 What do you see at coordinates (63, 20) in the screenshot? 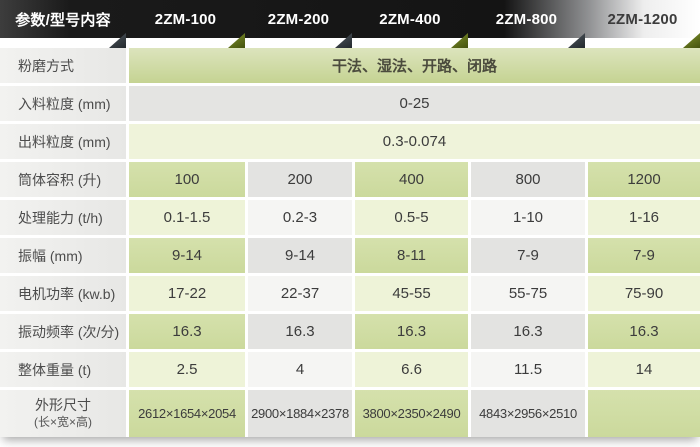
I see `header-param-text: 参数/型号内容` at bounding box center [63, 20].